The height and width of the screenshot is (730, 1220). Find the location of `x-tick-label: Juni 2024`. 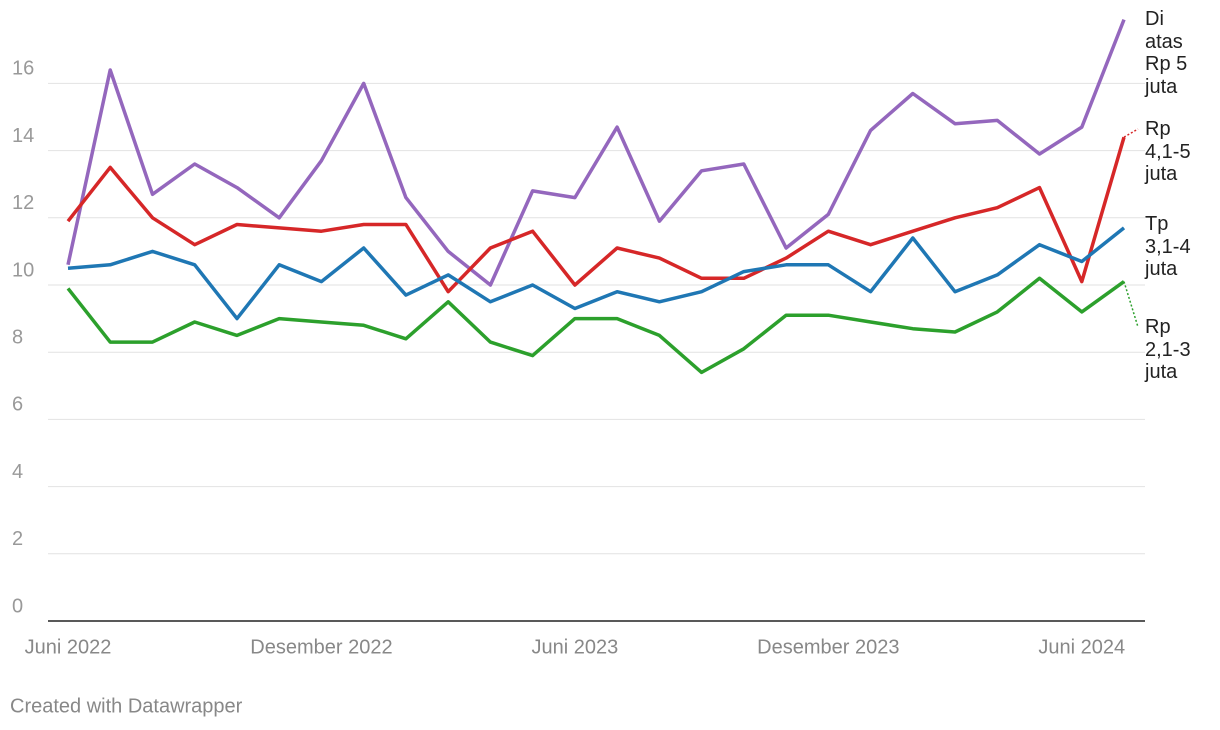

x-tick-label: Juni 2024 is located at coordinates (1081, 647).